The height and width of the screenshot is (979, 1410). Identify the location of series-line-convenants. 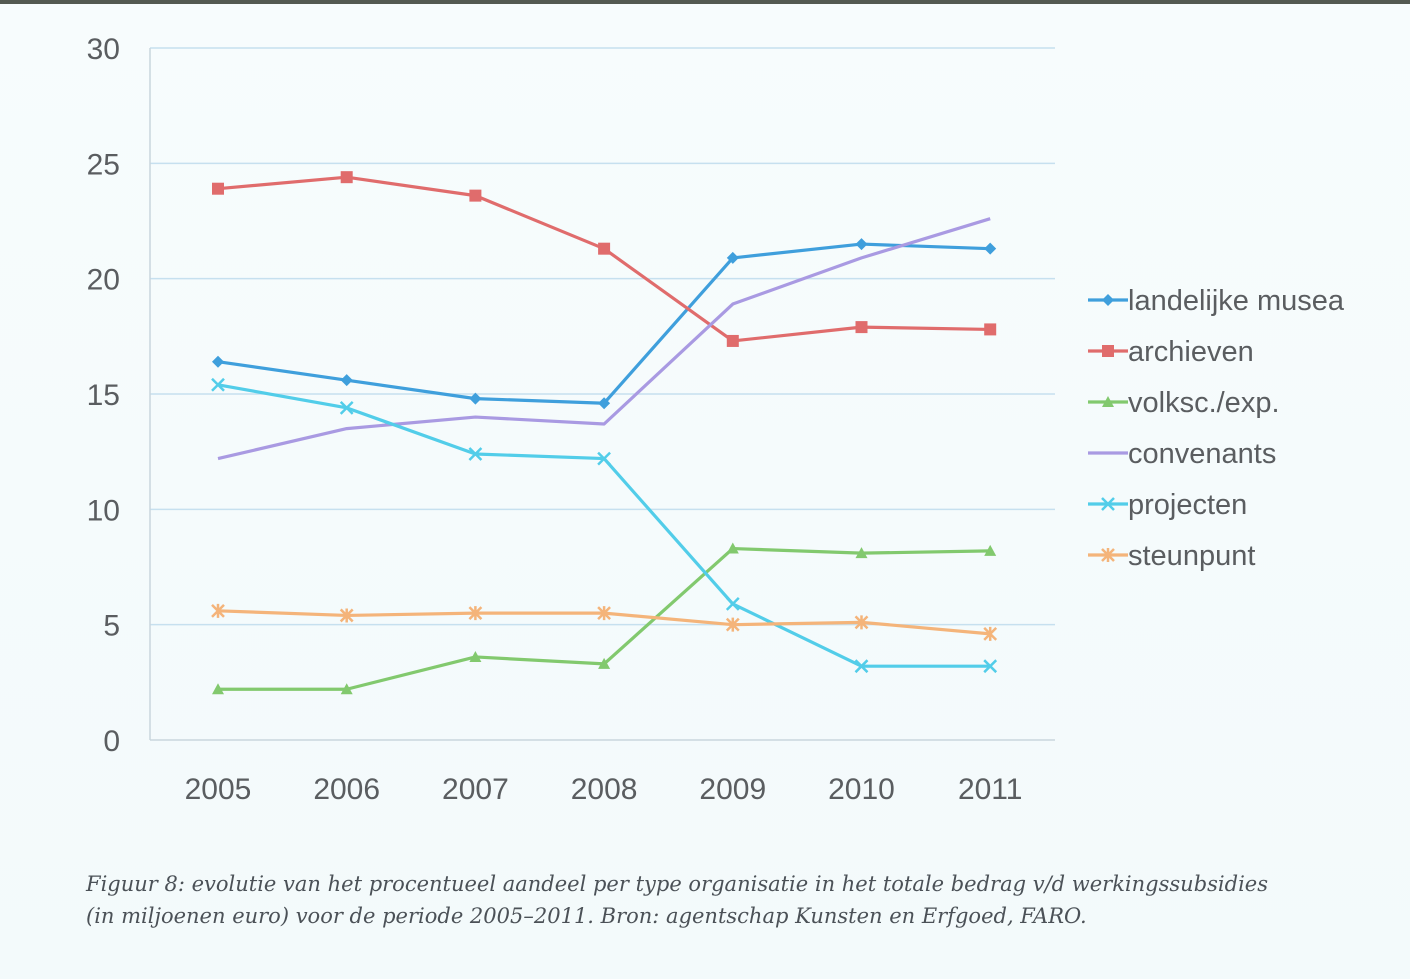
(604, 339).